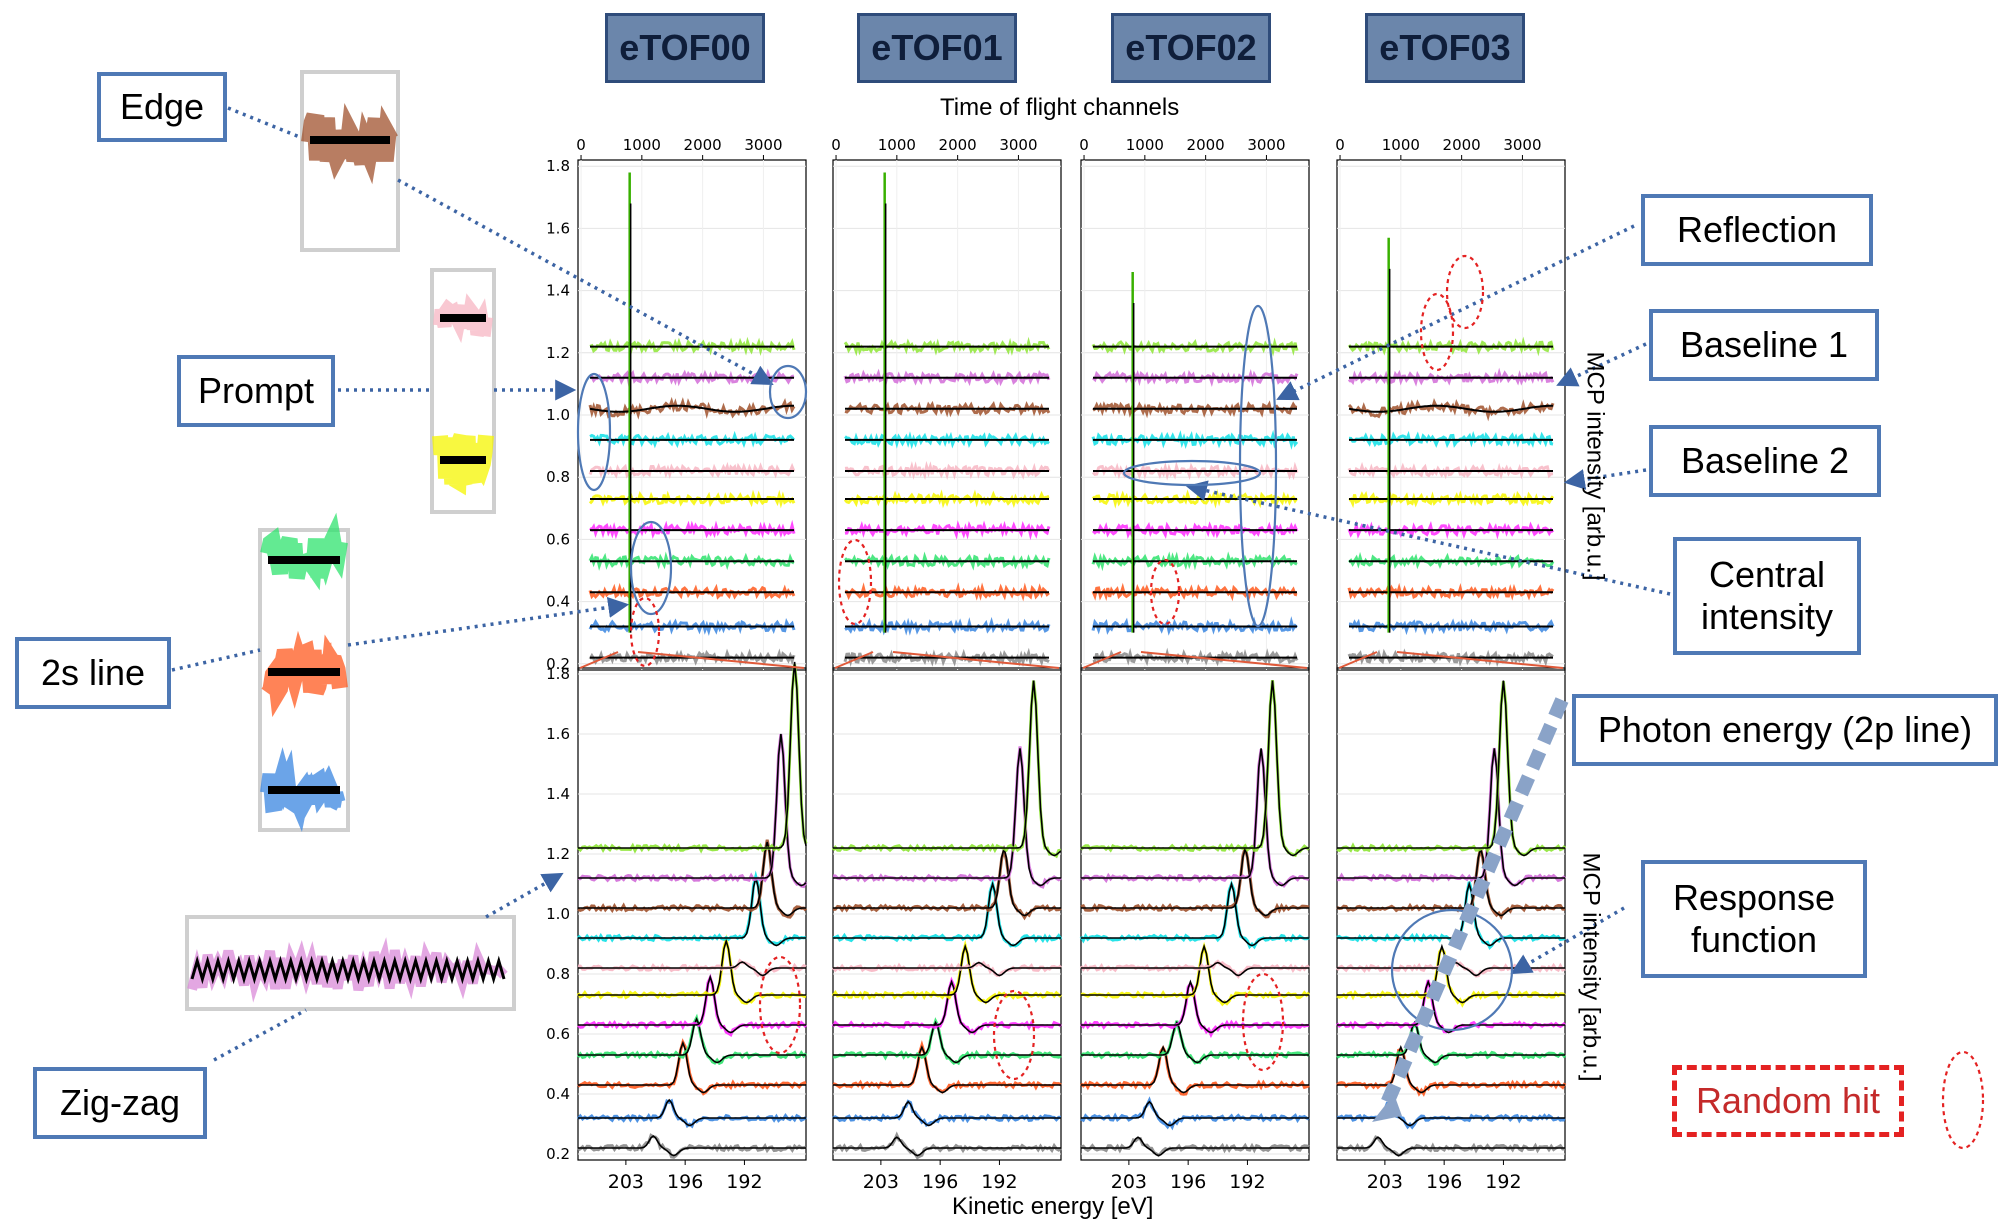 The width and height of the screenshot is (2001, 1222). I want to click on top-x-axis-title: Time of flight channels, so click(1060, 107).